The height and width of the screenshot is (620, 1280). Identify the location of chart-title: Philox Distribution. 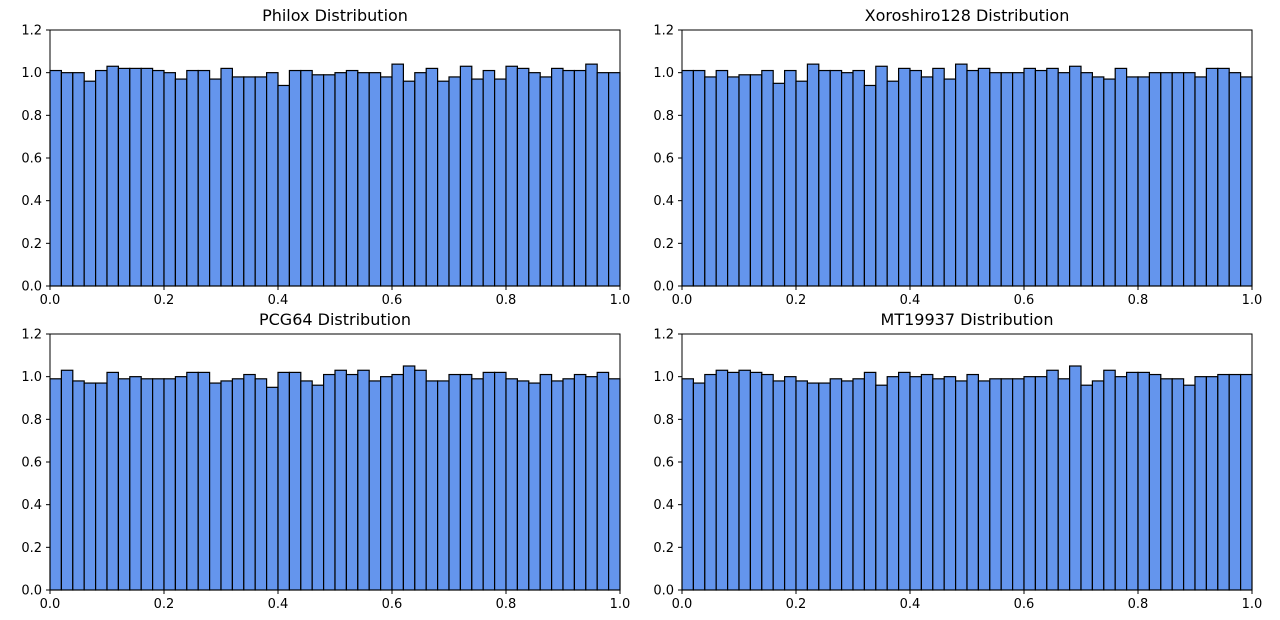
(335, 15).